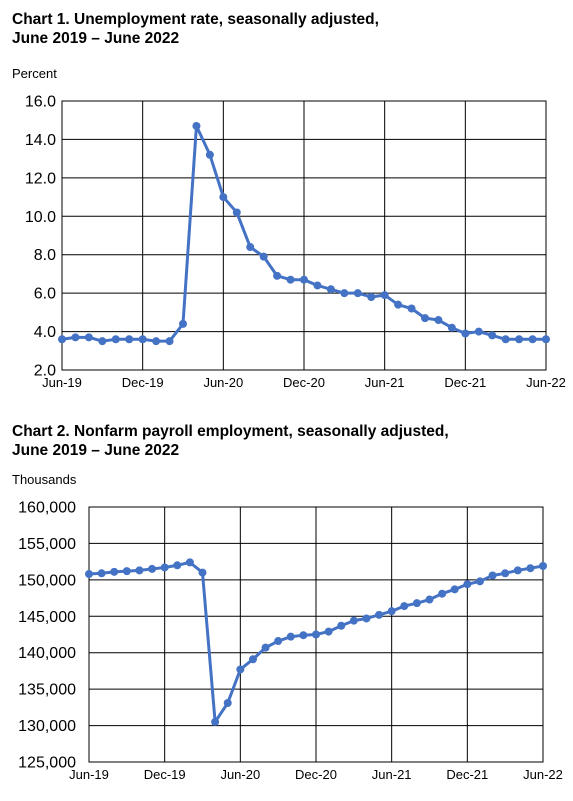 This screenshot has height=801, width=573. Describe the element at coordinates (45, 332) in the screenshot. I see `y-tick-label: 4.0` at that location.